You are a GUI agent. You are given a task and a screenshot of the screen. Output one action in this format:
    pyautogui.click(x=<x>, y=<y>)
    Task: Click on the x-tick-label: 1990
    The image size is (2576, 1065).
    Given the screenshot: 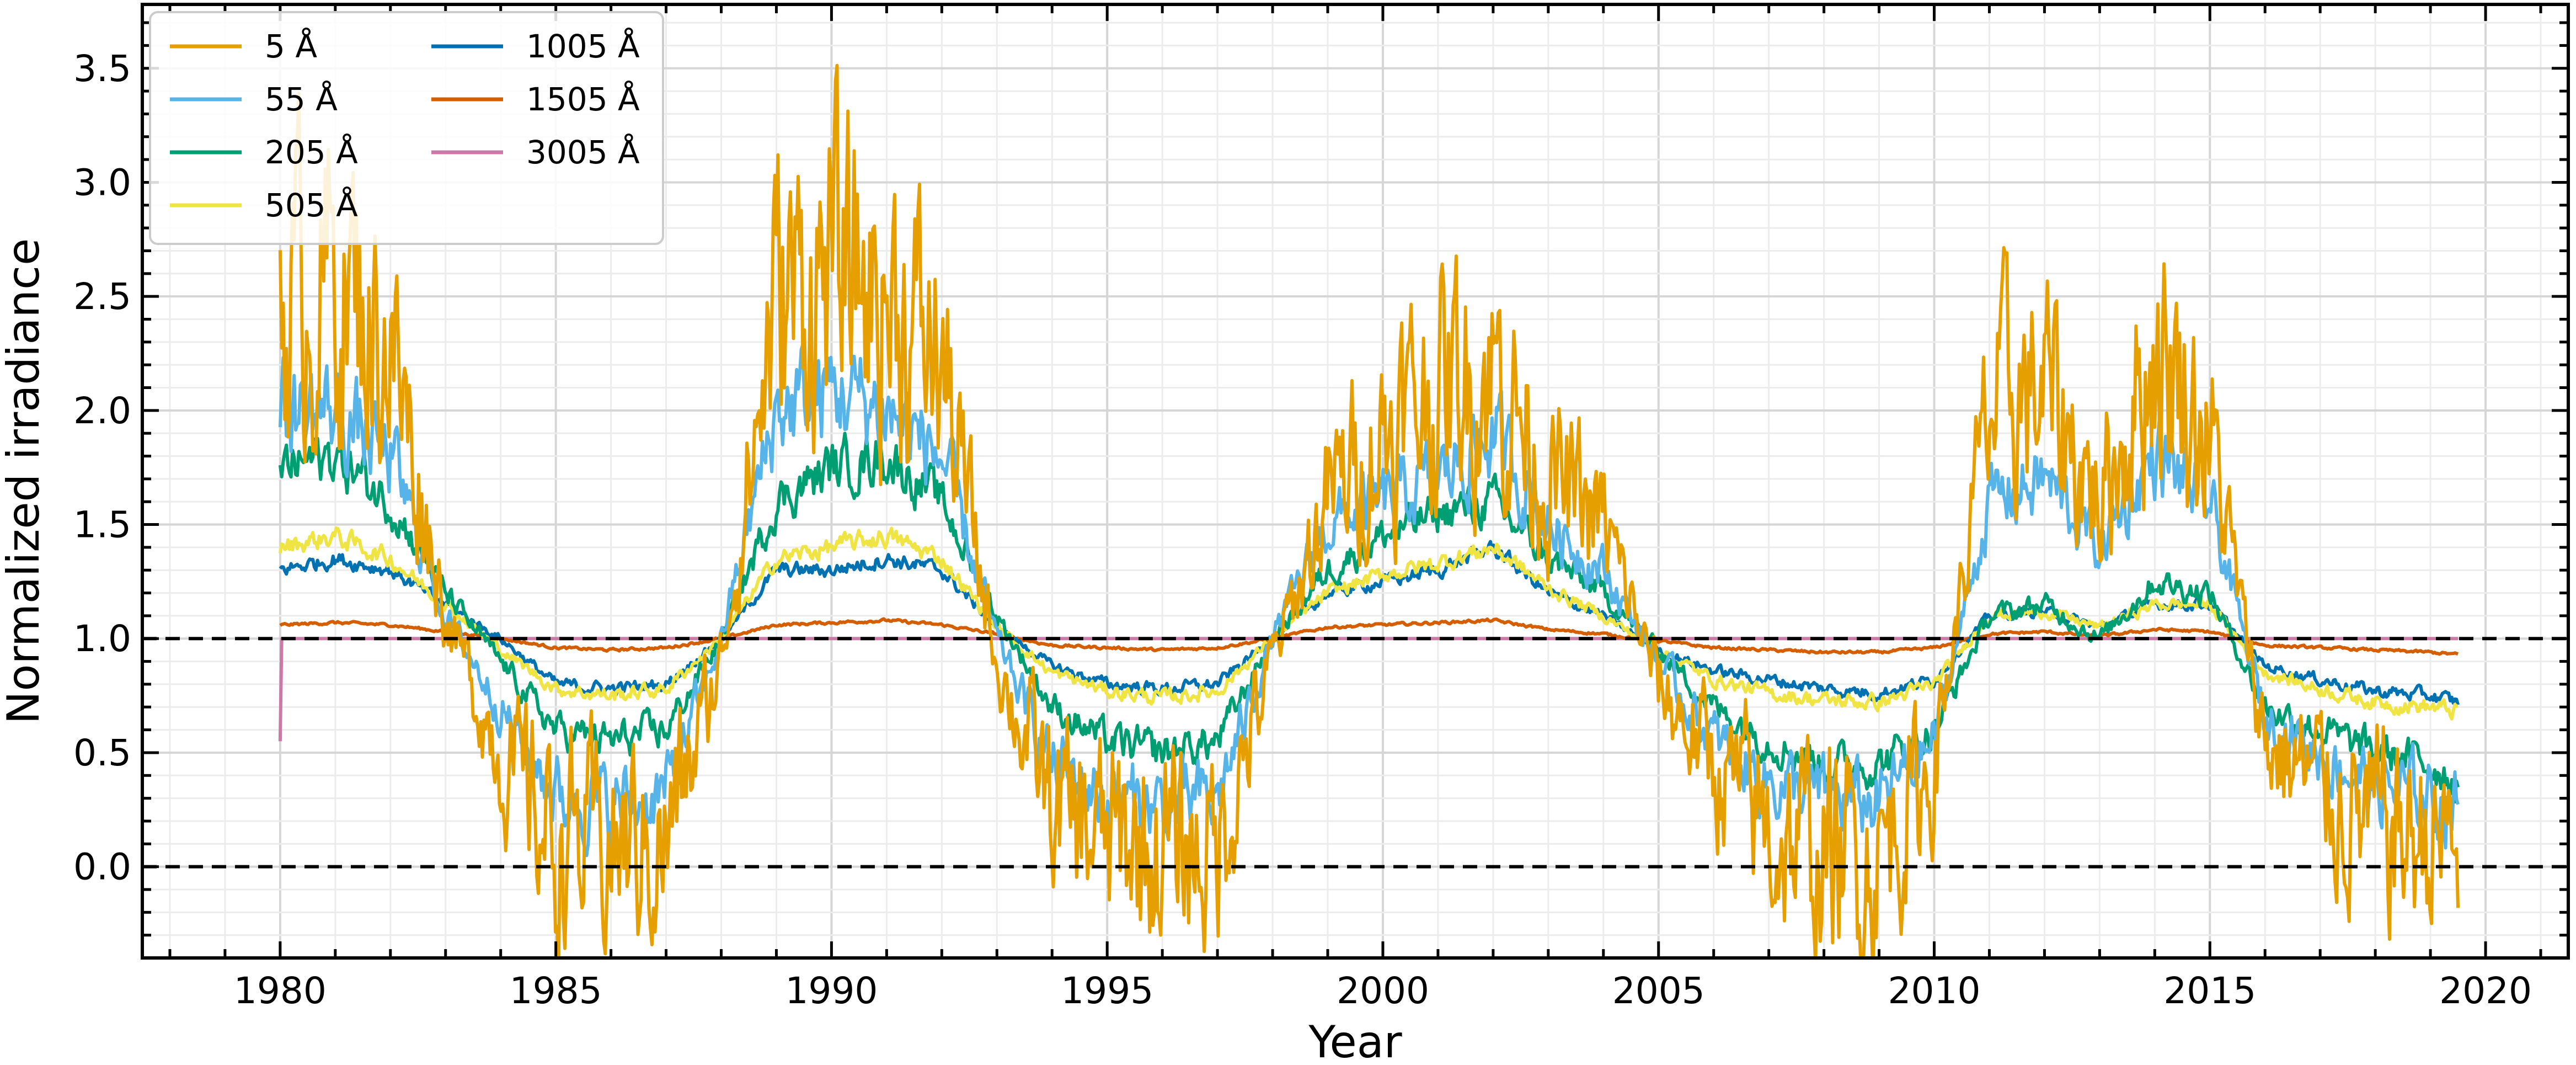 What is the action you would take?
    pyautogui.click(x=831, y=991)
    